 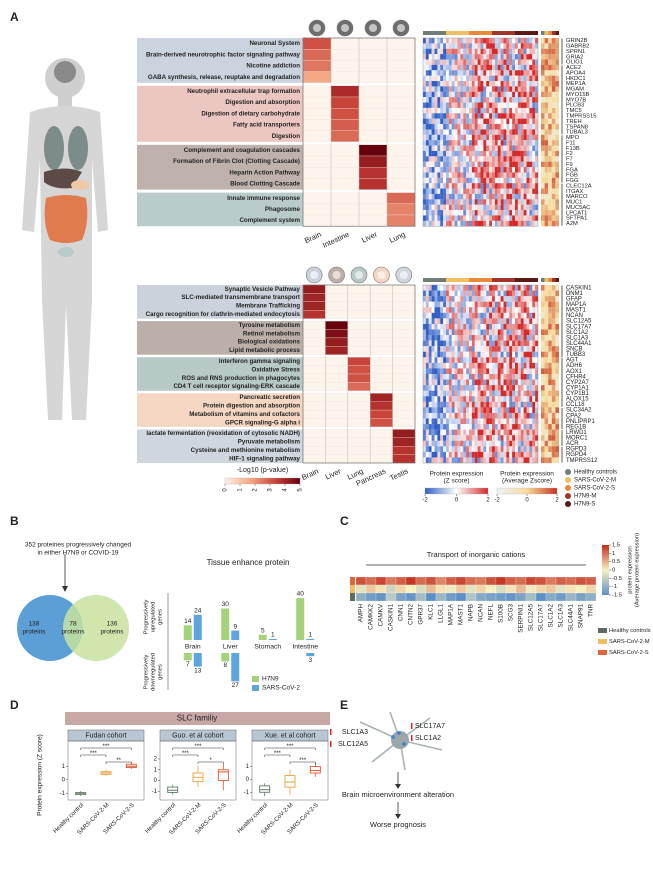 I want to click on pathway-label: ROS and RNS production in phagocytes, so click(x=241, y=378).